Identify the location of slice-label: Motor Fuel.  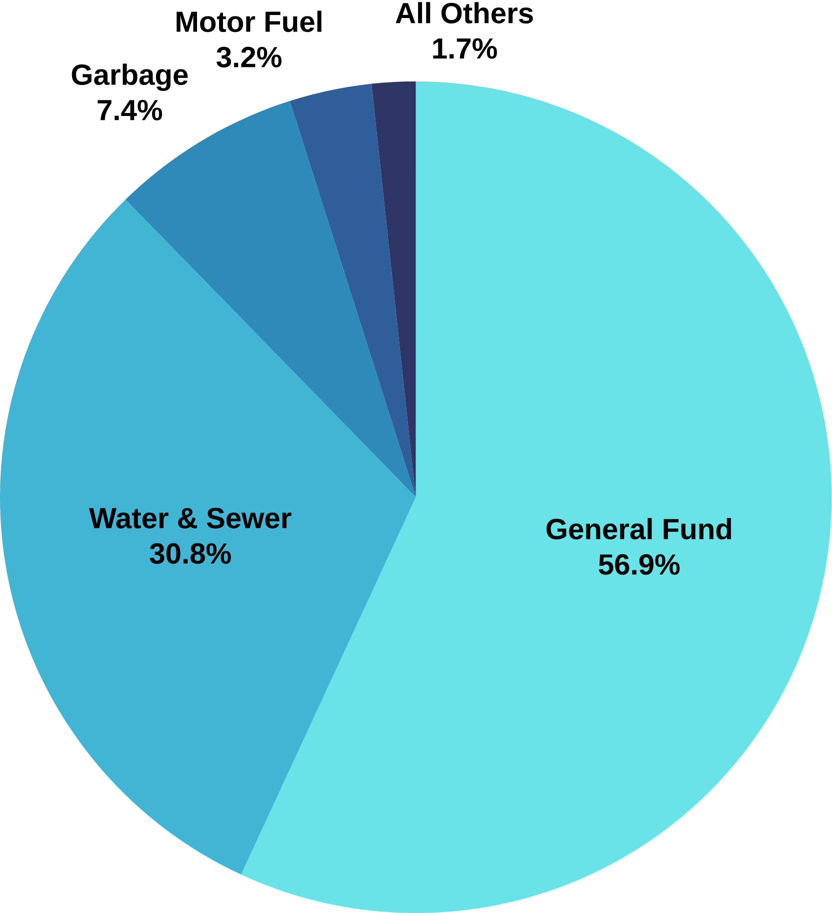
(249, 21).